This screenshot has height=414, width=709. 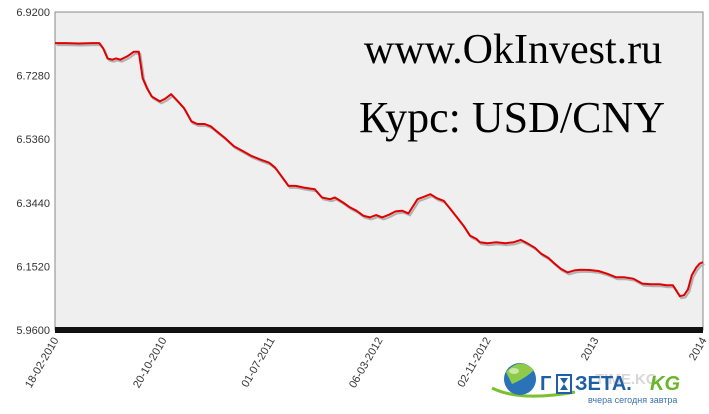 What do you see at coordinates (698, 349) in the screenshot?
I see `x-tick-label: 2014` at bounding box center [698, 349].